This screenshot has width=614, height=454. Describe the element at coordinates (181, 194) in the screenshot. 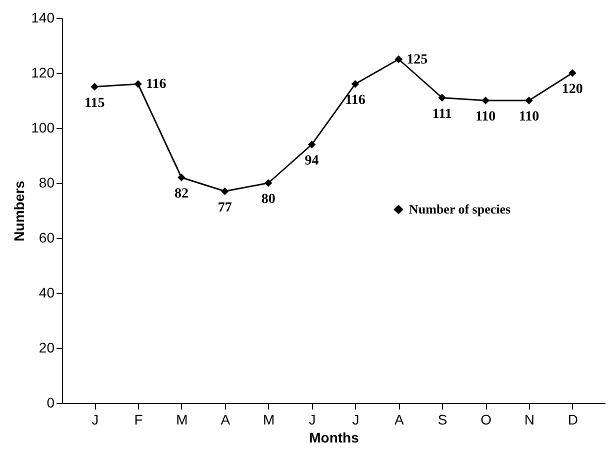

I see `data-label: 82` at that location.